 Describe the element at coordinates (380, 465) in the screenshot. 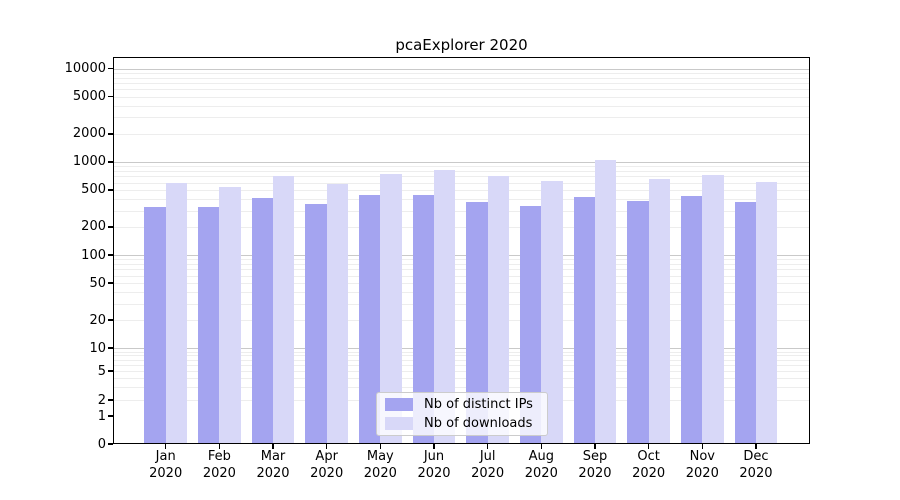

I see `x-tick-label: May 2020` at that location.